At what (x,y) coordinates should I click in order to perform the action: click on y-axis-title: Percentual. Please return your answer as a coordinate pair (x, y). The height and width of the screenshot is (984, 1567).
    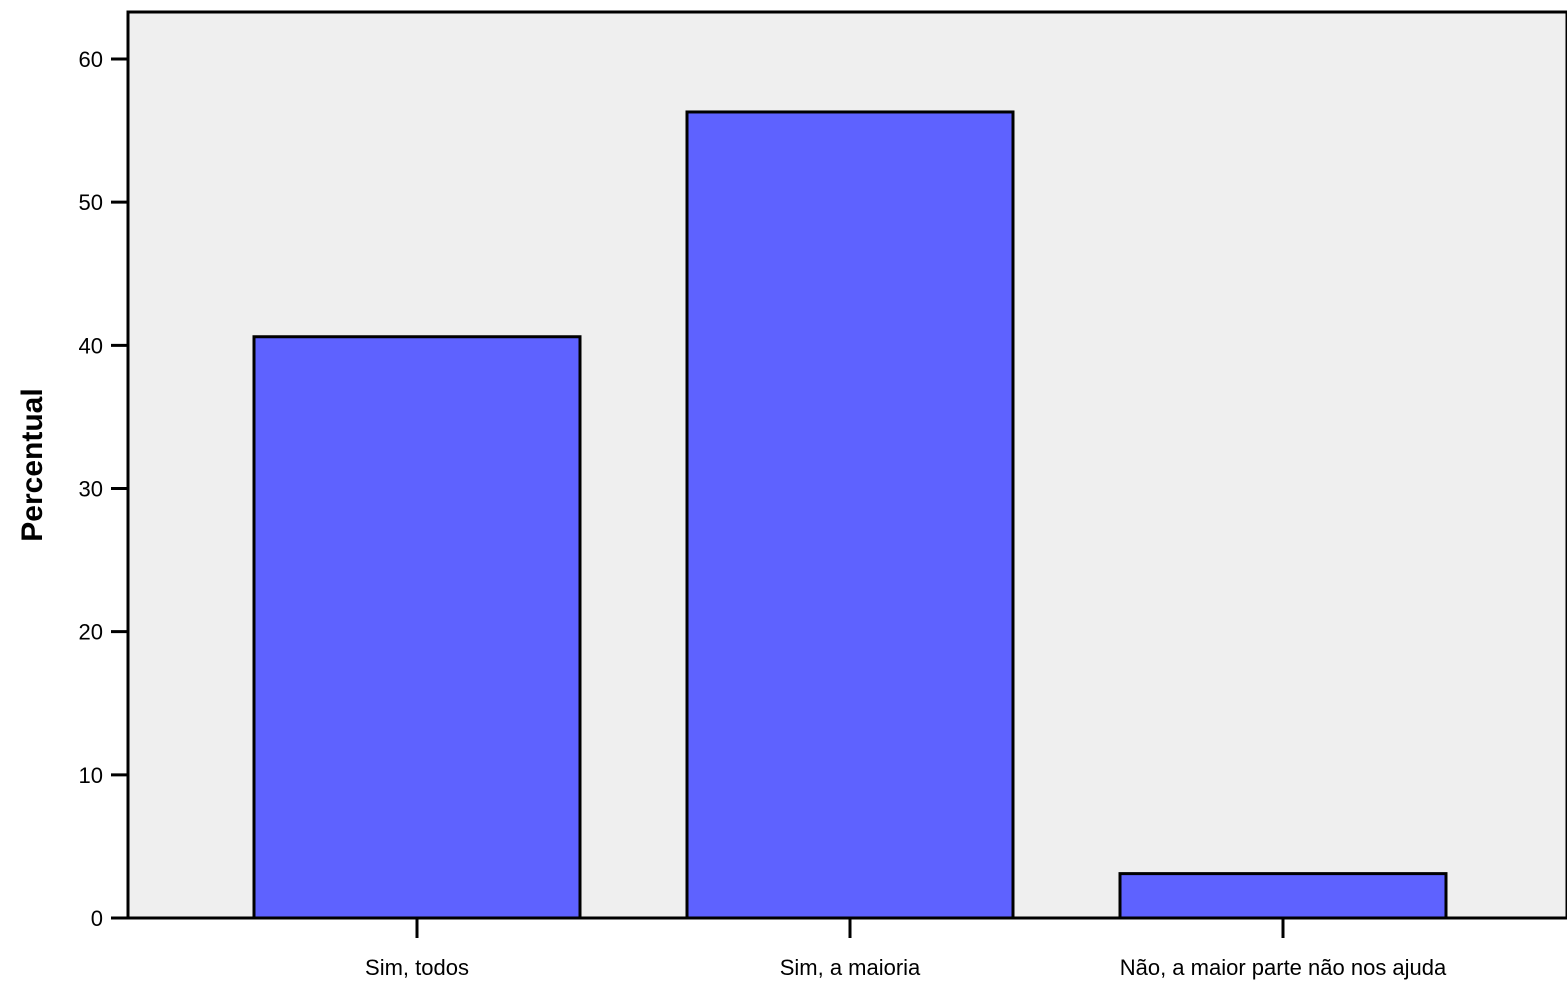
    Looking at the image, I should click on (32, 464).